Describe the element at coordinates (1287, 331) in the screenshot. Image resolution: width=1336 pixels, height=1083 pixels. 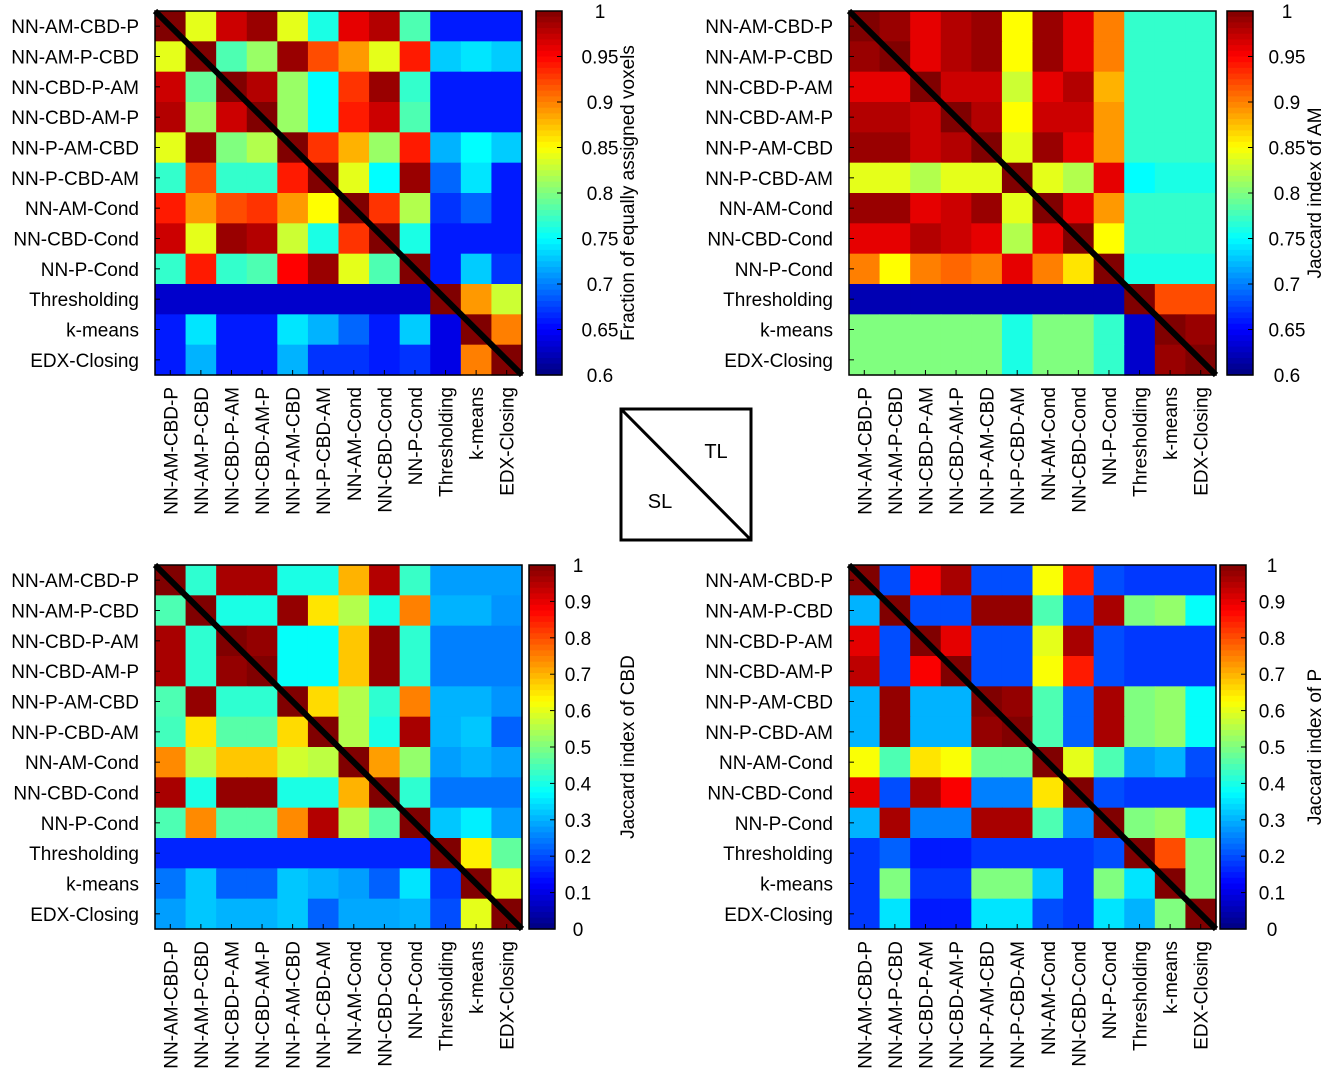
I see `colorbar-tick-label: 0.65` at that location.